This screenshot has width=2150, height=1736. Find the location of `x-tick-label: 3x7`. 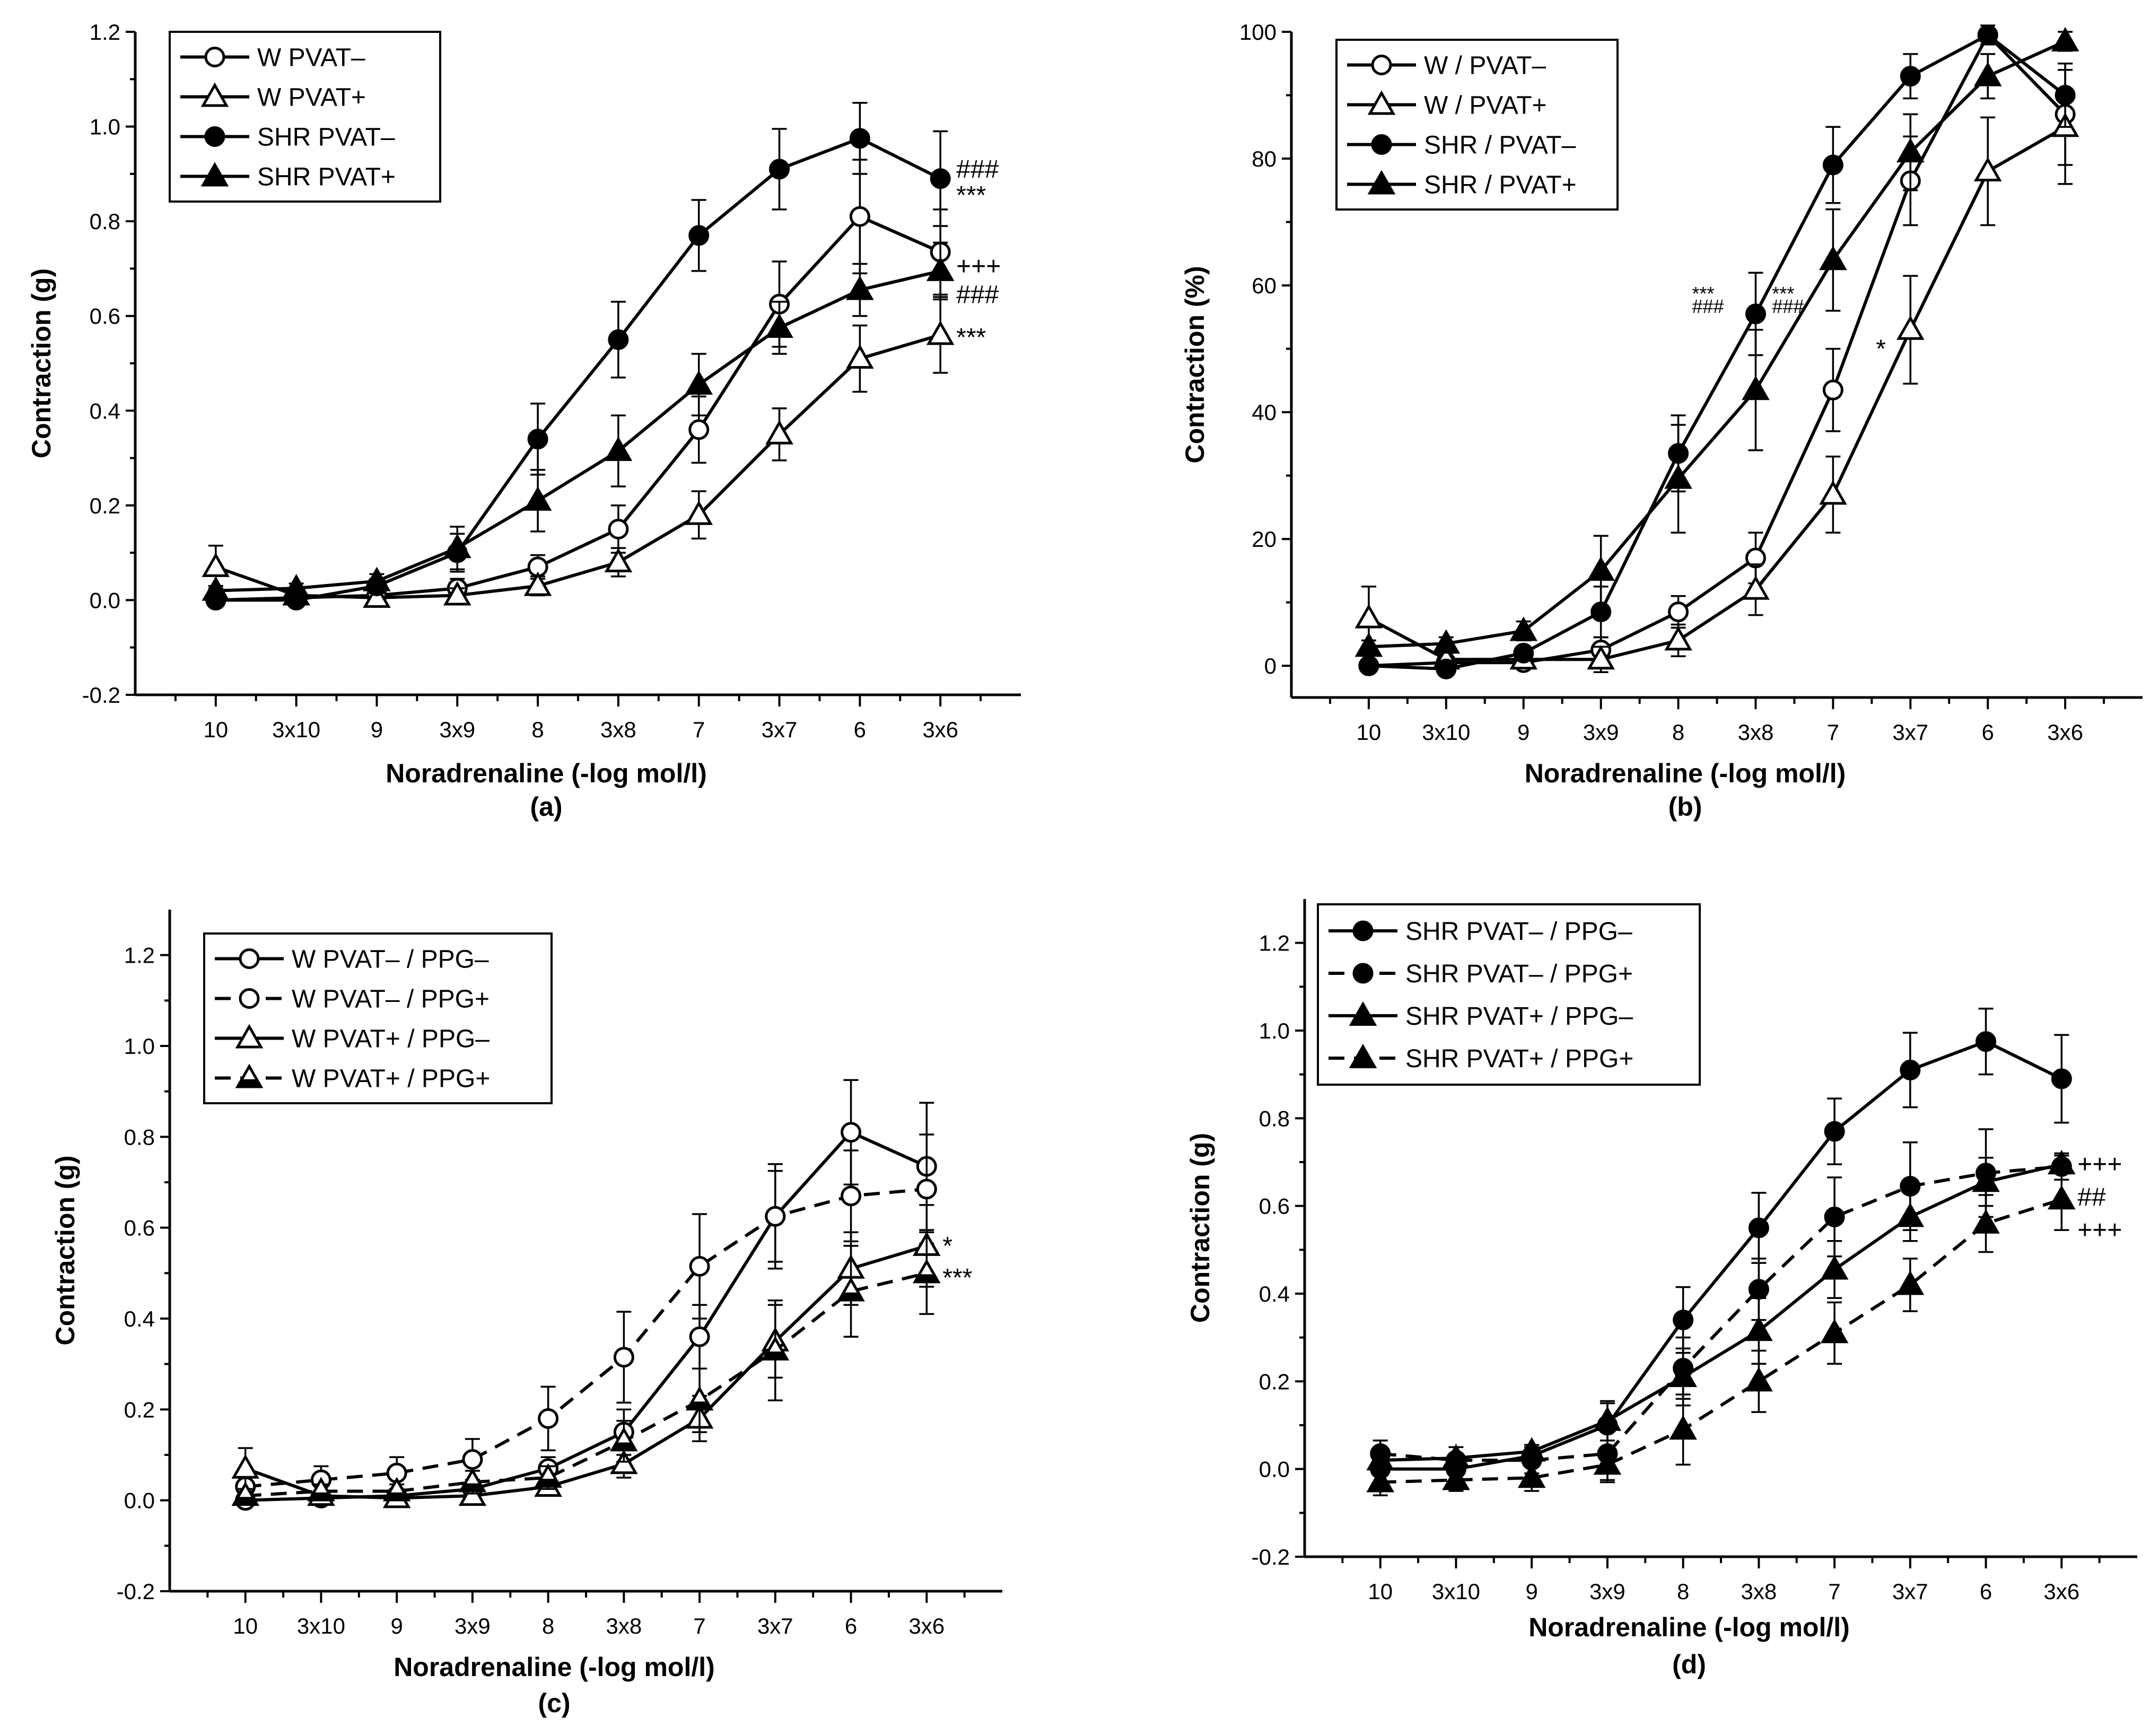

x-tick-label: 3x7 is located at coordinates (1910, 1591).